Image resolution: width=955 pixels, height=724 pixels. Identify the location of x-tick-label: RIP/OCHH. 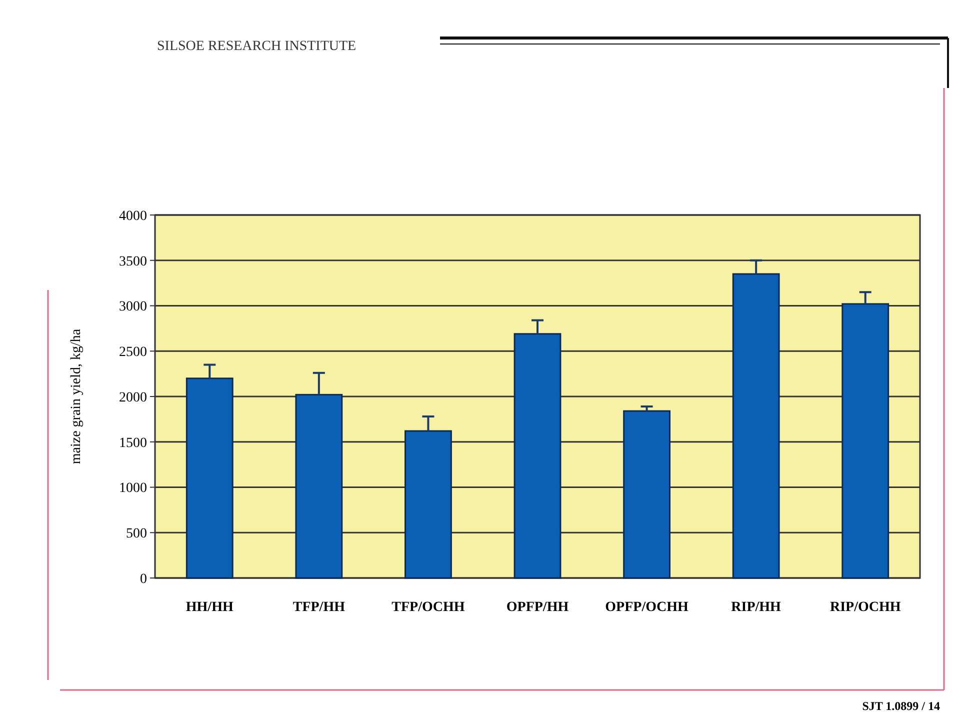
(865, 607).